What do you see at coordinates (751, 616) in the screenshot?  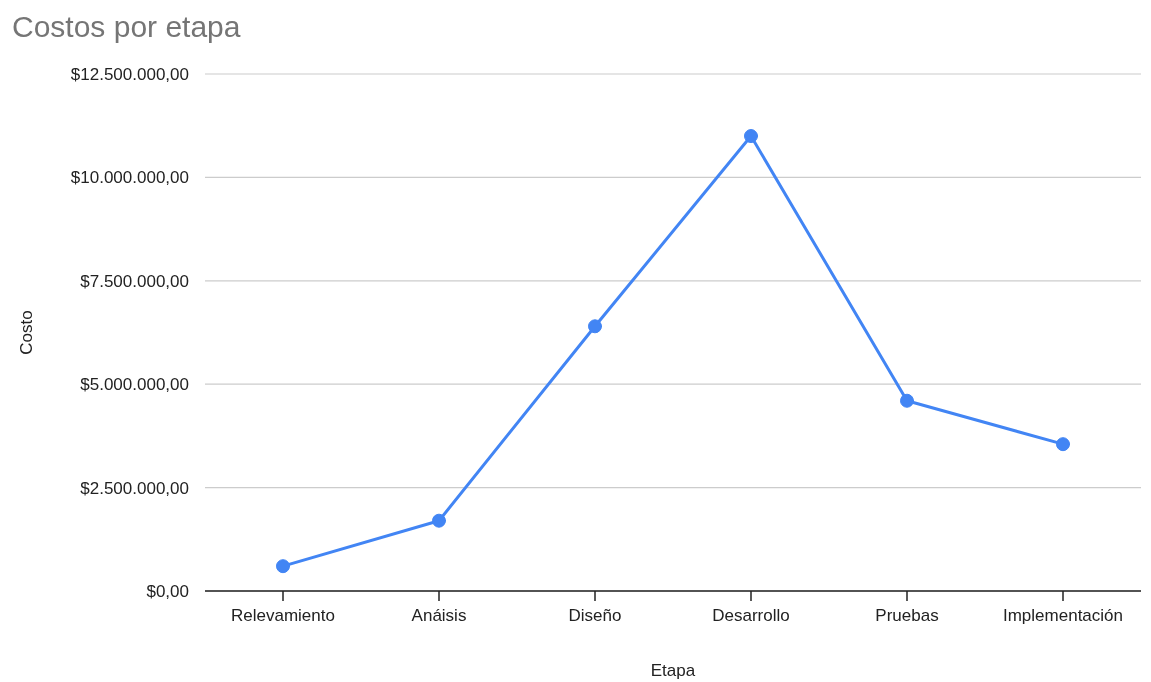 I see `x-tick-label: Desarrollo` at bounding box center [751, 616].